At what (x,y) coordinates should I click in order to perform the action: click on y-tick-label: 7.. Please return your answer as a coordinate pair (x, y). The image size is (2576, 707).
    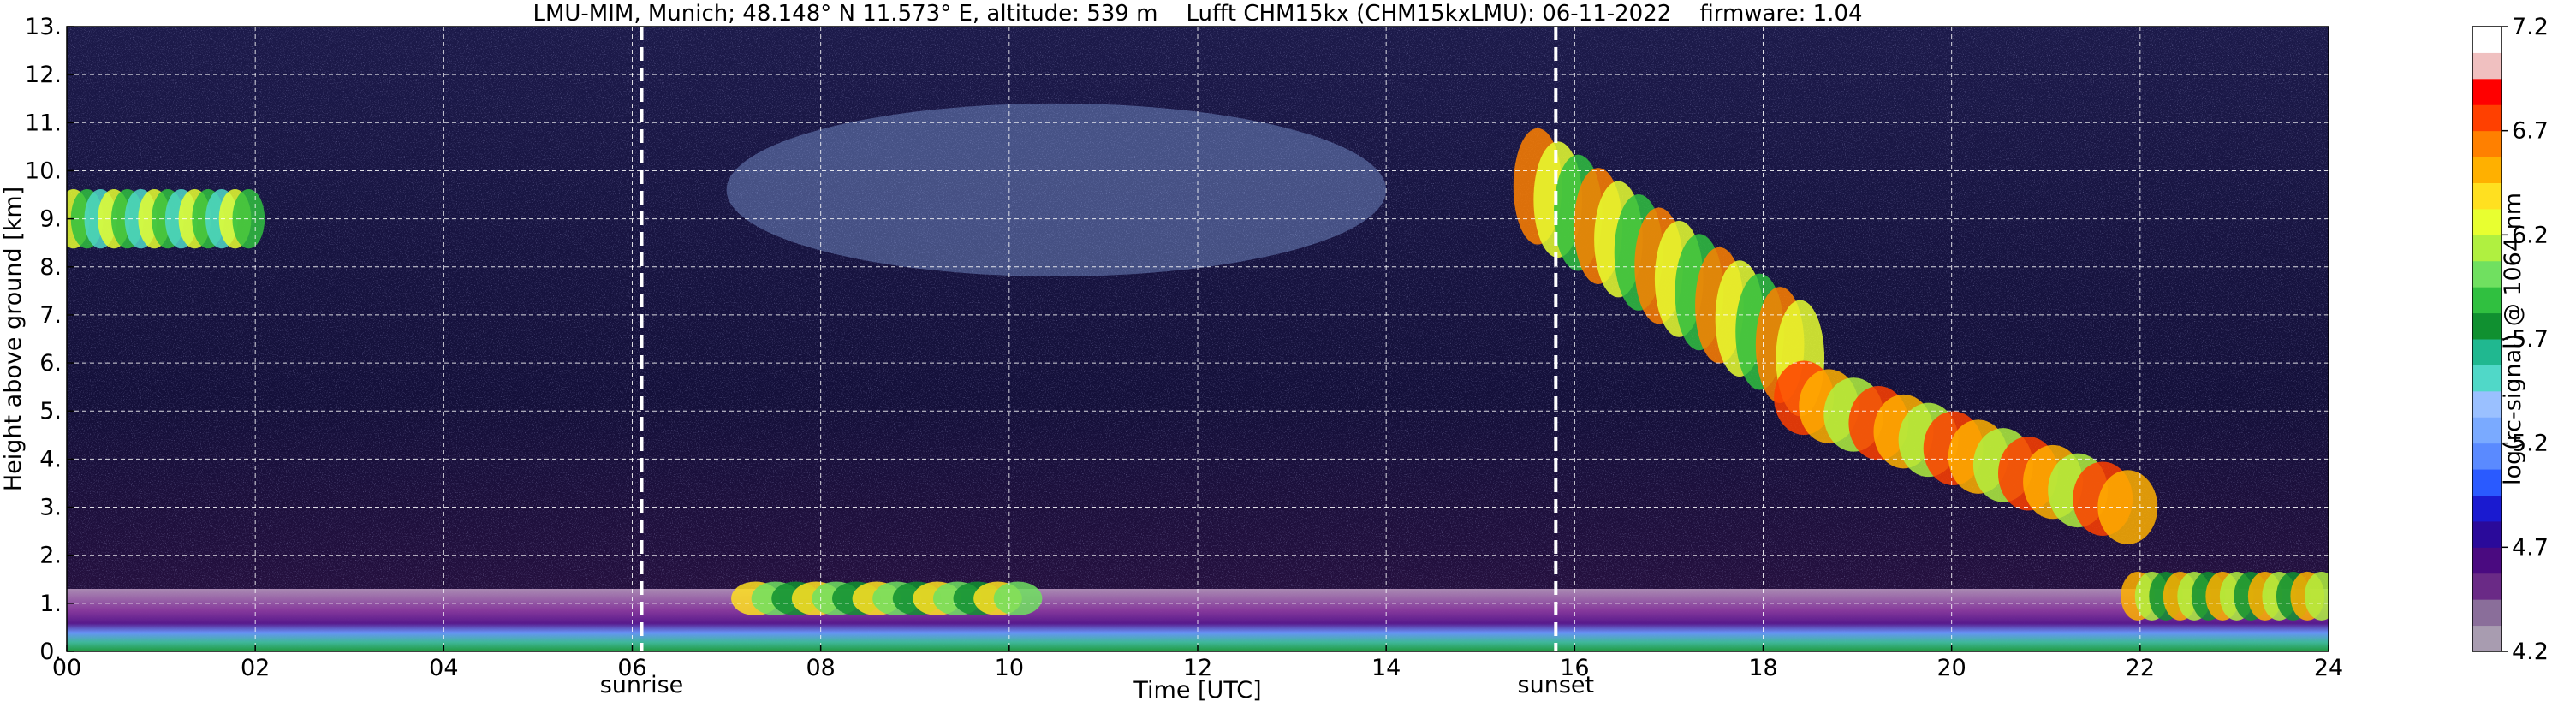
    Looking at the image, I should click on (50, 315).